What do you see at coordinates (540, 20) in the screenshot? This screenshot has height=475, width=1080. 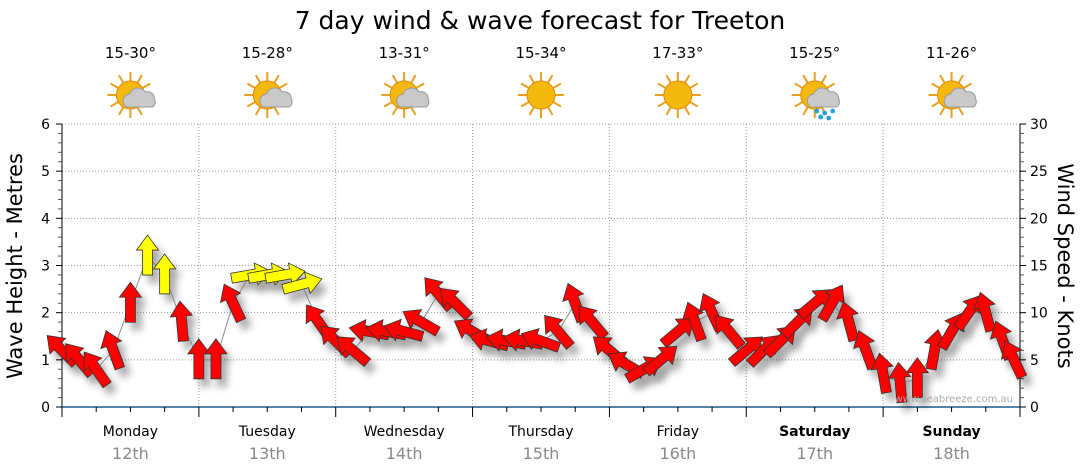 I see `chart-title: 7 day wind & wave forecast for Treeton` at bounding box center [540, 20].